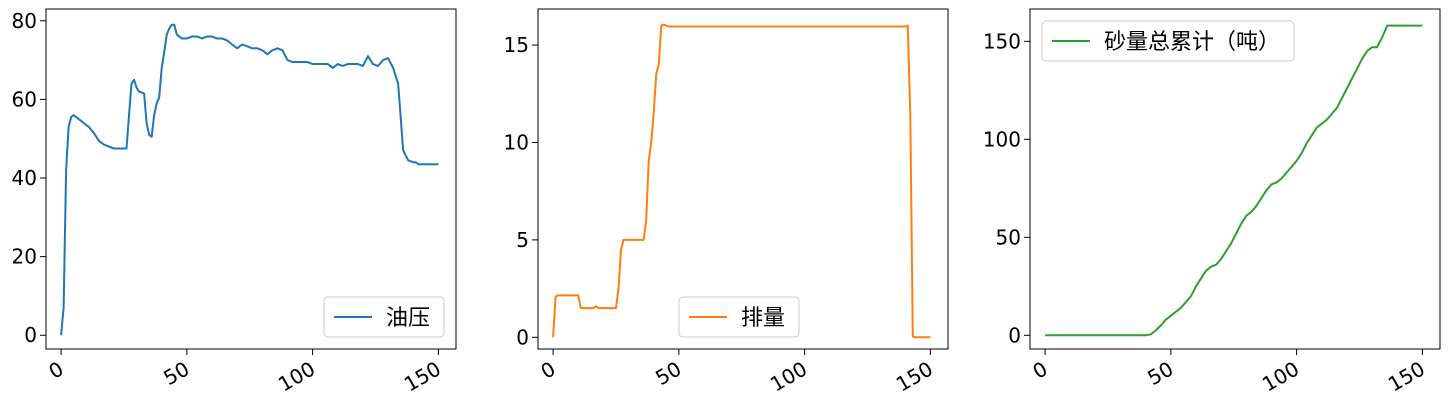  I want to click on legend-label: 排量, so click(763, 318).